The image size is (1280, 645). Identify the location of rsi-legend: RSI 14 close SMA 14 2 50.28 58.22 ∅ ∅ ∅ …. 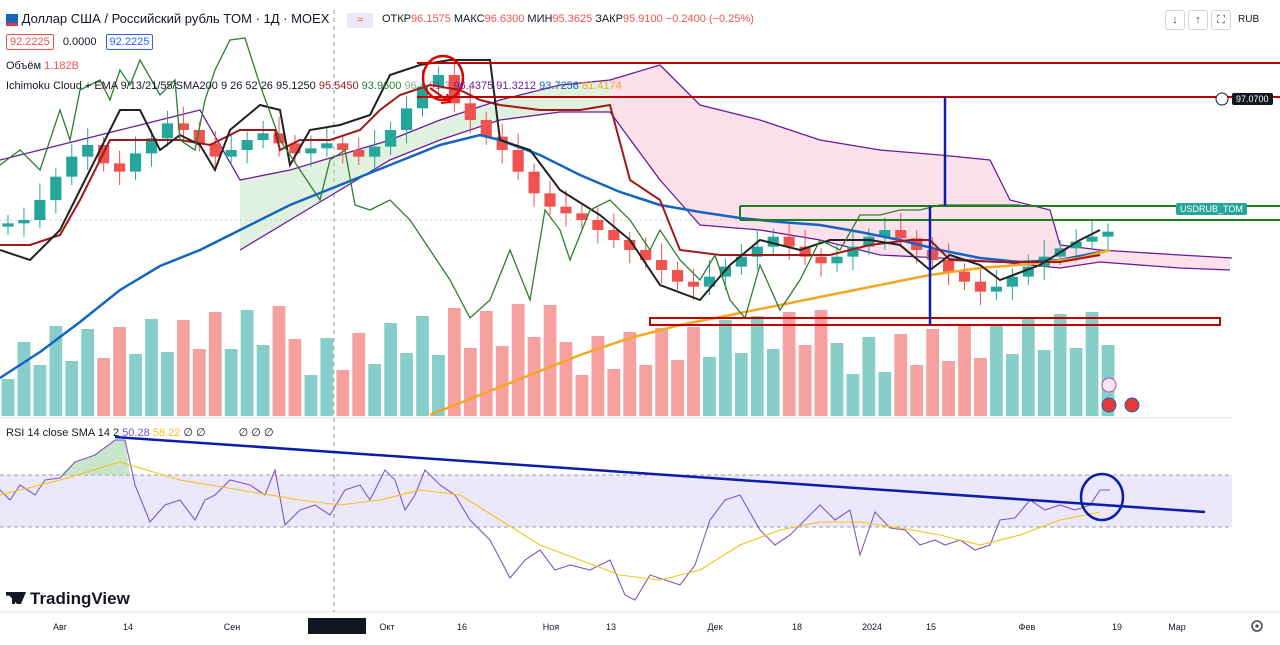
(140, 433).